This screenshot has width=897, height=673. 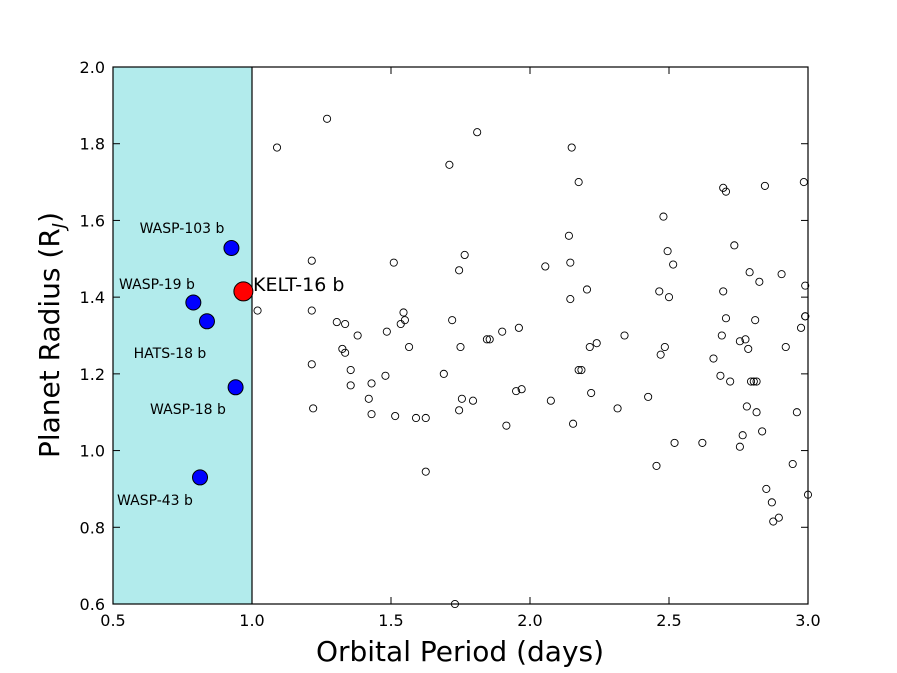 I want to click on y-tick-label: 1.4, so click(x=92, y=297).